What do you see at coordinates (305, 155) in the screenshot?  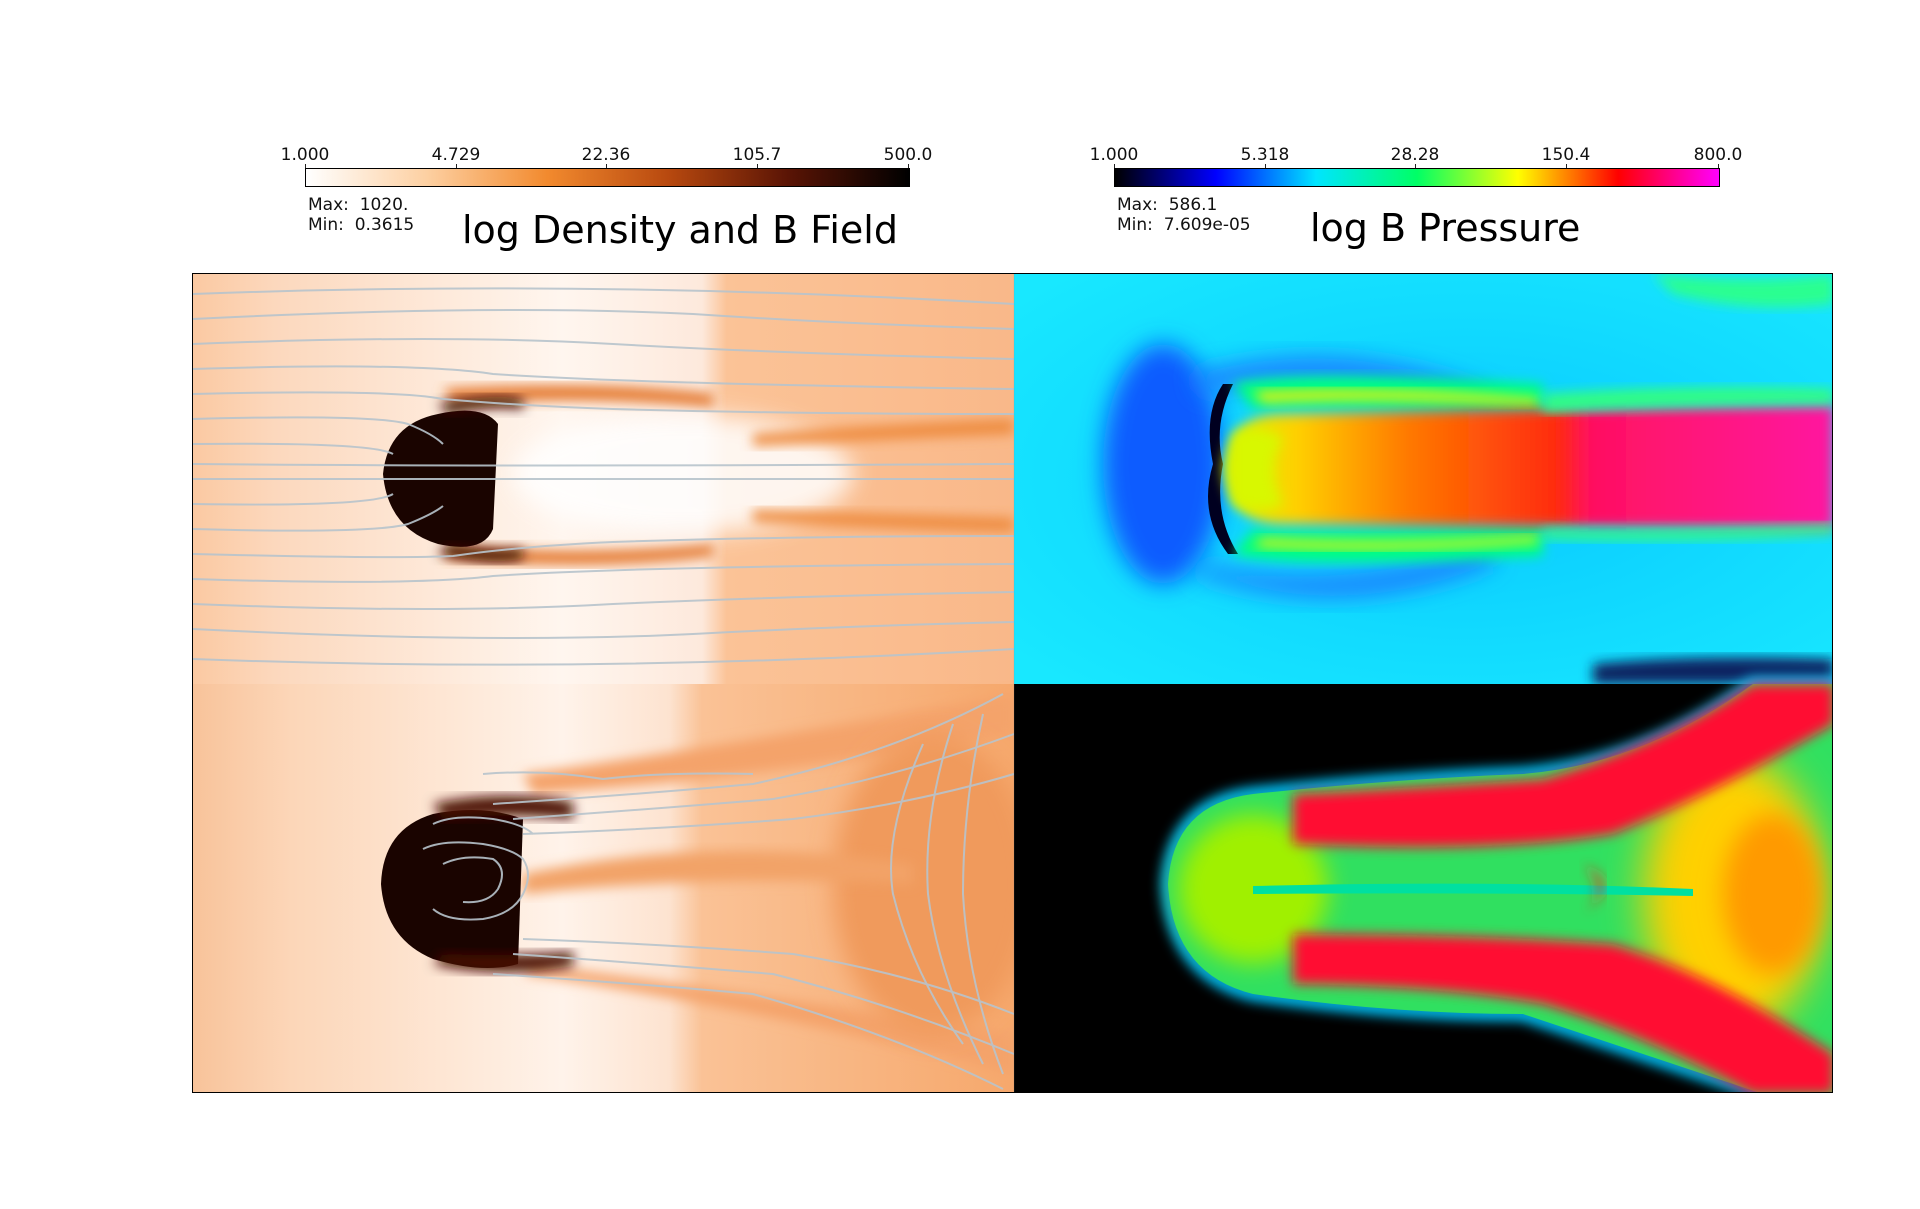 I see `density-tick-label-0: 1.000` at bounding box center [305, 155].